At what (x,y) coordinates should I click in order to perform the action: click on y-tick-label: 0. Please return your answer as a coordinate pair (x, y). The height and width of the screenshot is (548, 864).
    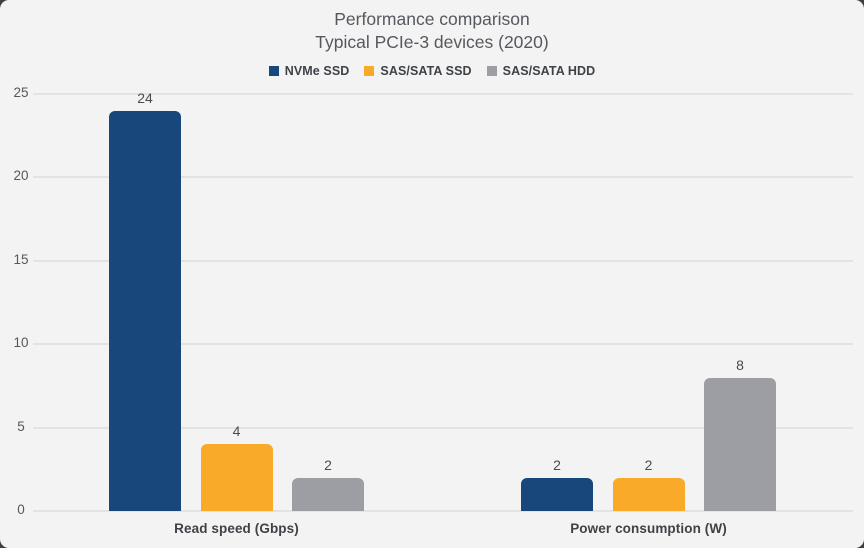
    Looking at the image, I should click on (21, 509).